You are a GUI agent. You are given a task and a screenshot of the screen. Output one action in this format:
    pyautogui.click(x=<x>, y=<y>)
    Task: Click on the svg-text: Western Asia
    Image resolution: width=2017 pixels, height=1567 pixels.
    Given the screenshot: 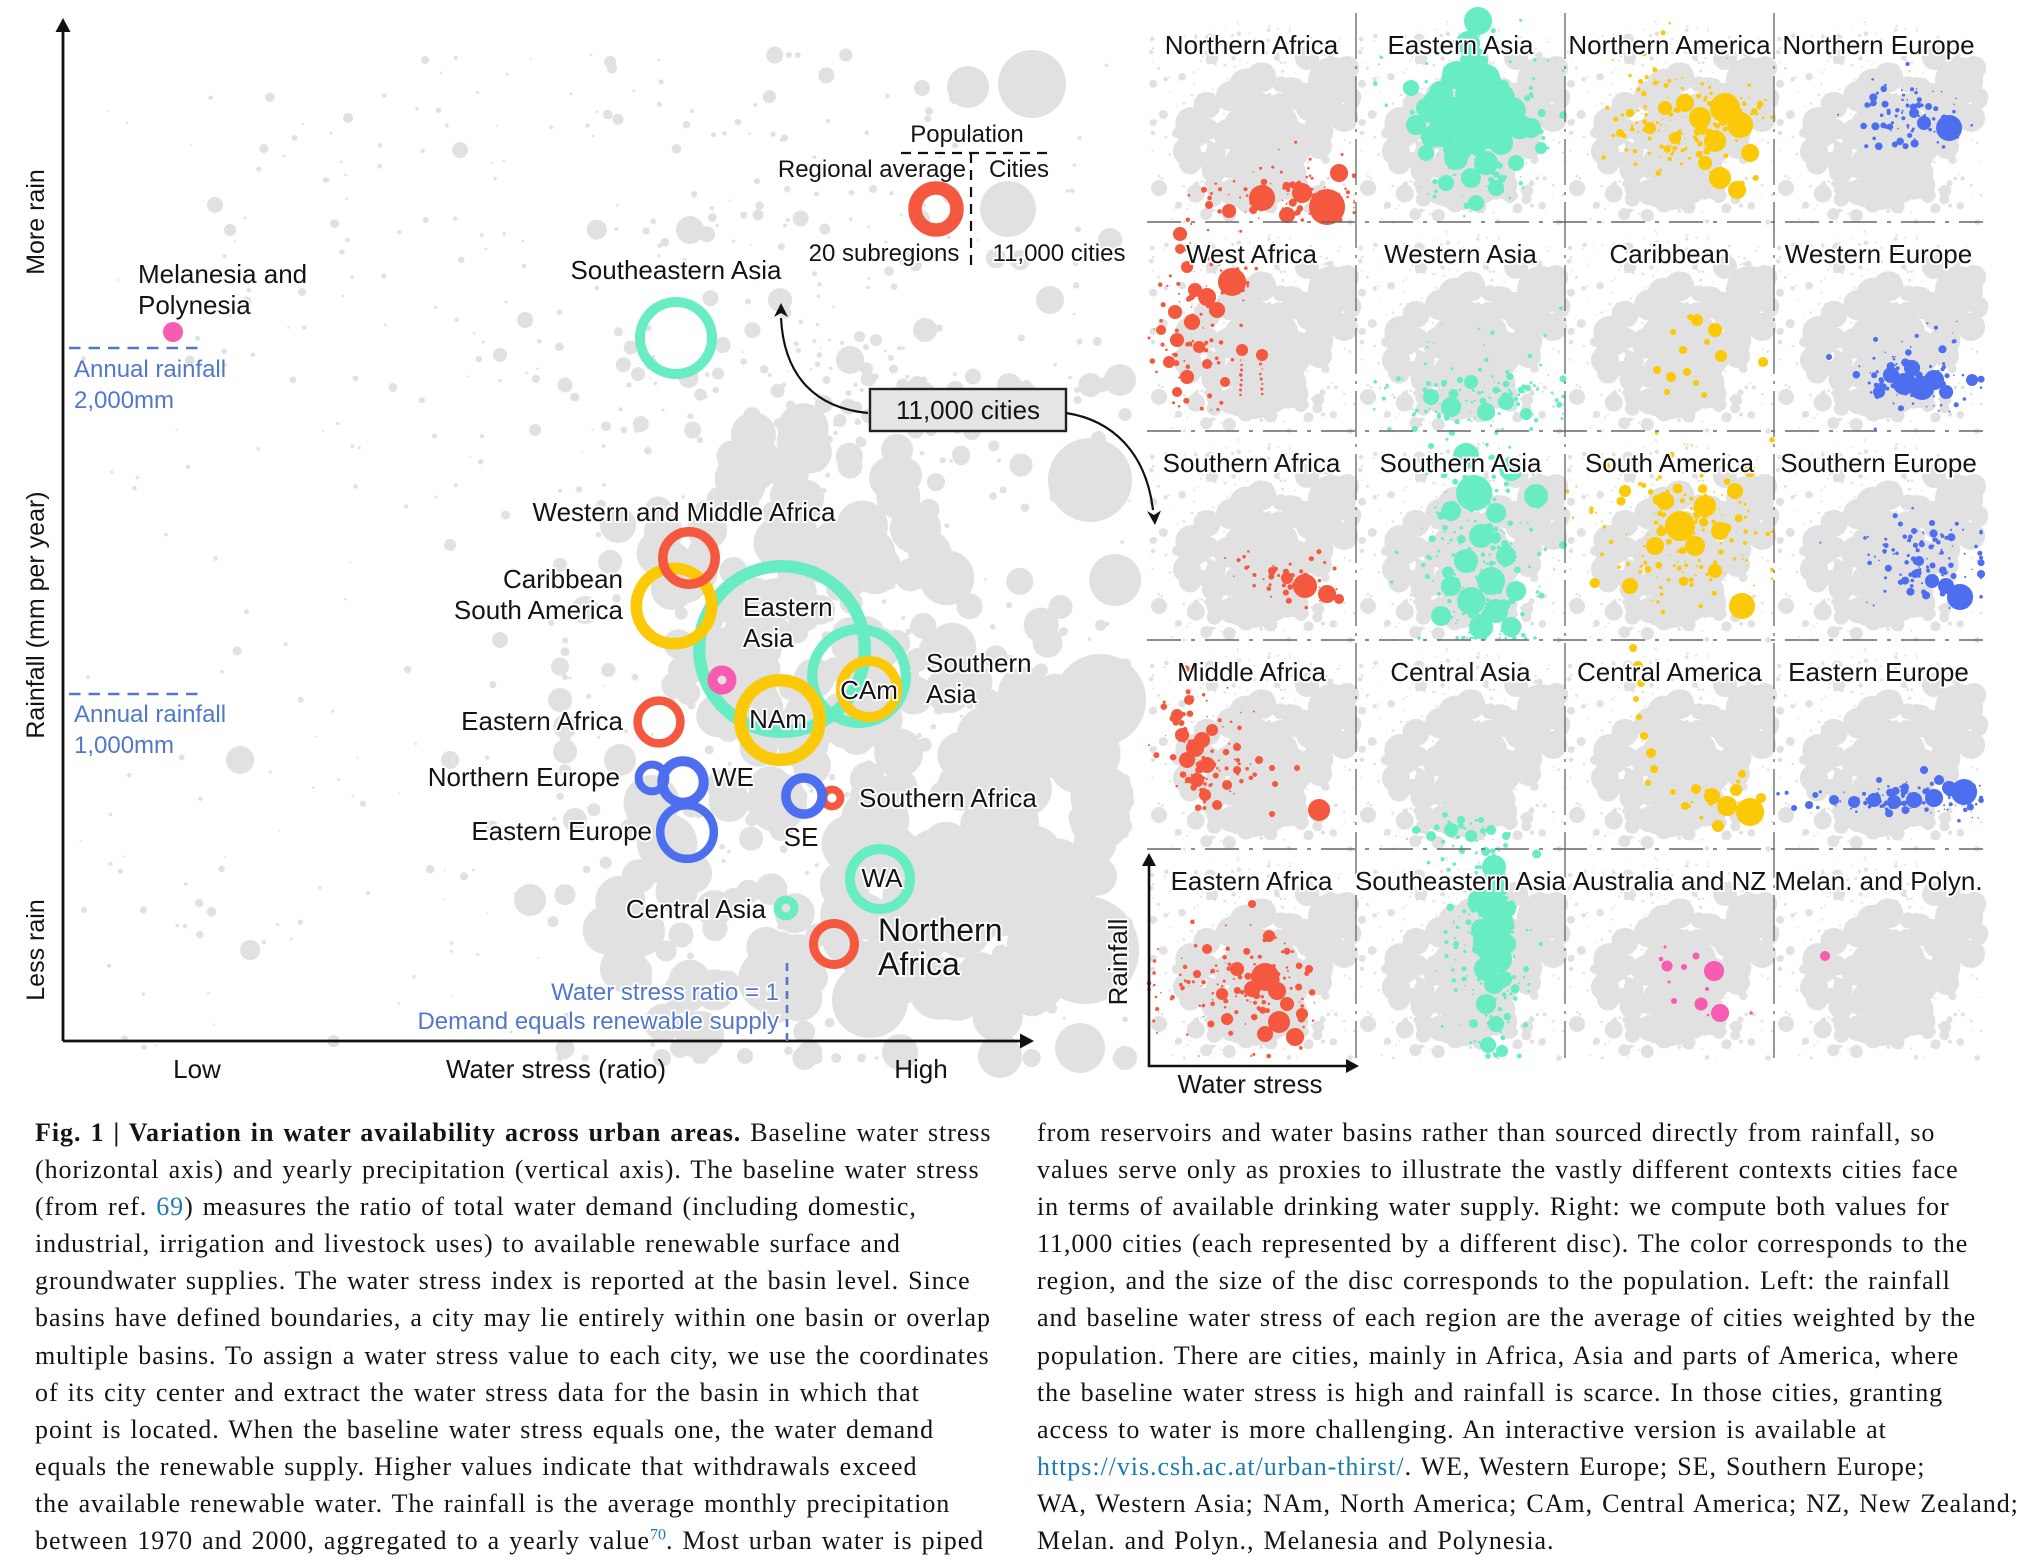 What is the action you would take?
    pyautogui.click(x=1460, y=254)
    